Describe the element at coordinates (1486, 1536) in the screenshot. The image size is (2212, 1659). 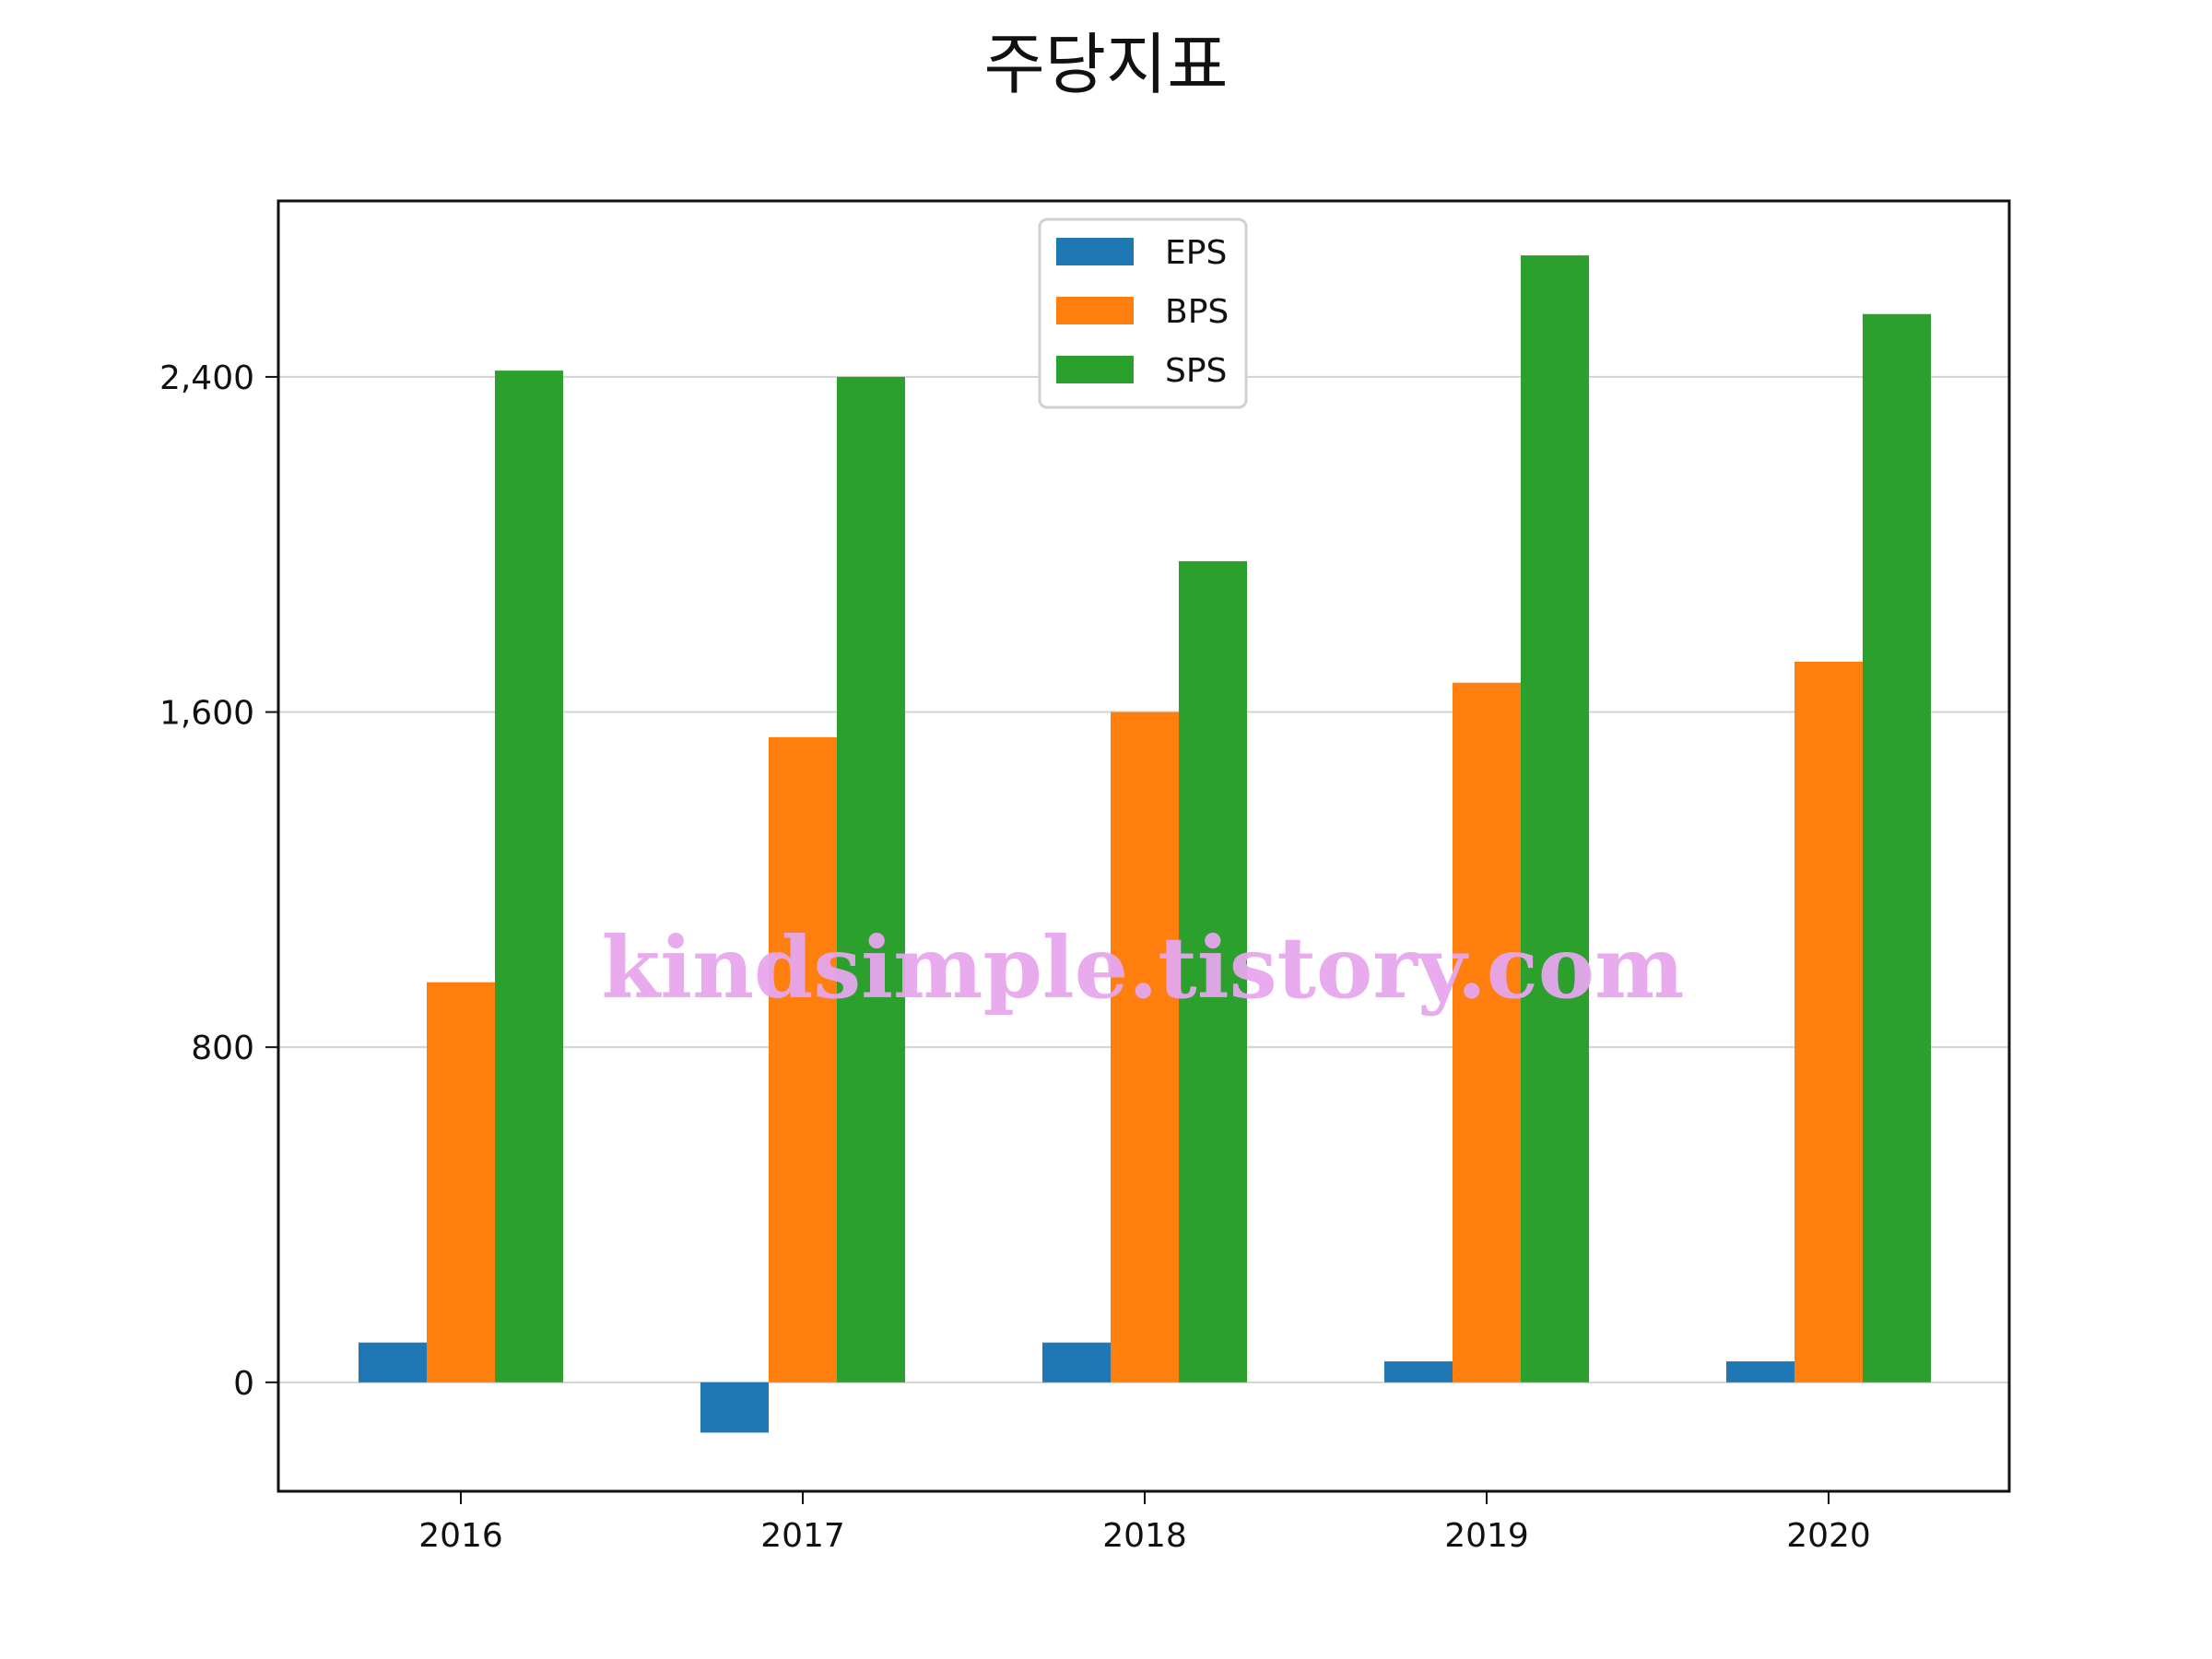
I see `x-tick-label: 2019` at that location.